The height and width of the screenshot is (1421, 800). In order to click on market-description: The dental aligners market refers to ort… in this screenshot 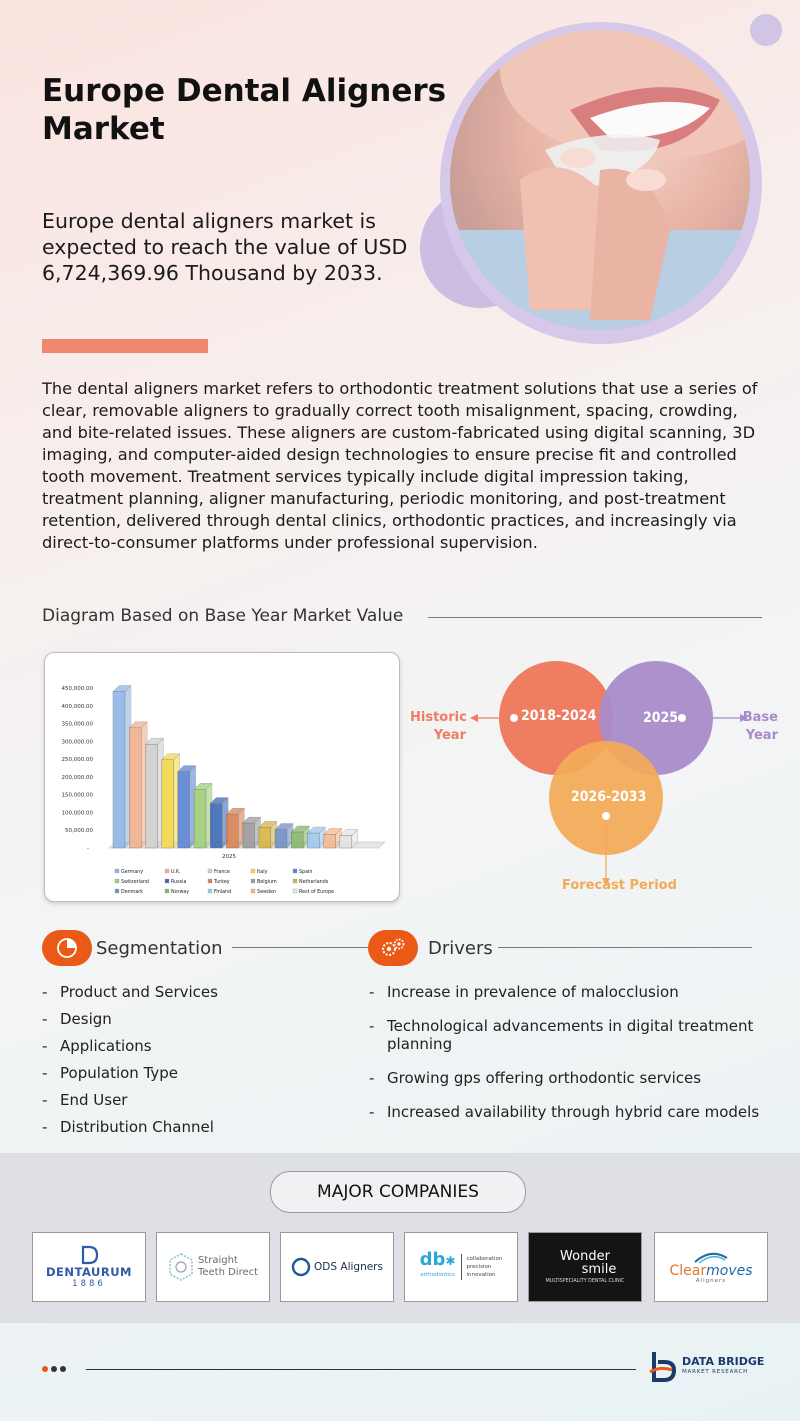, I will do `click(400, 465)`.